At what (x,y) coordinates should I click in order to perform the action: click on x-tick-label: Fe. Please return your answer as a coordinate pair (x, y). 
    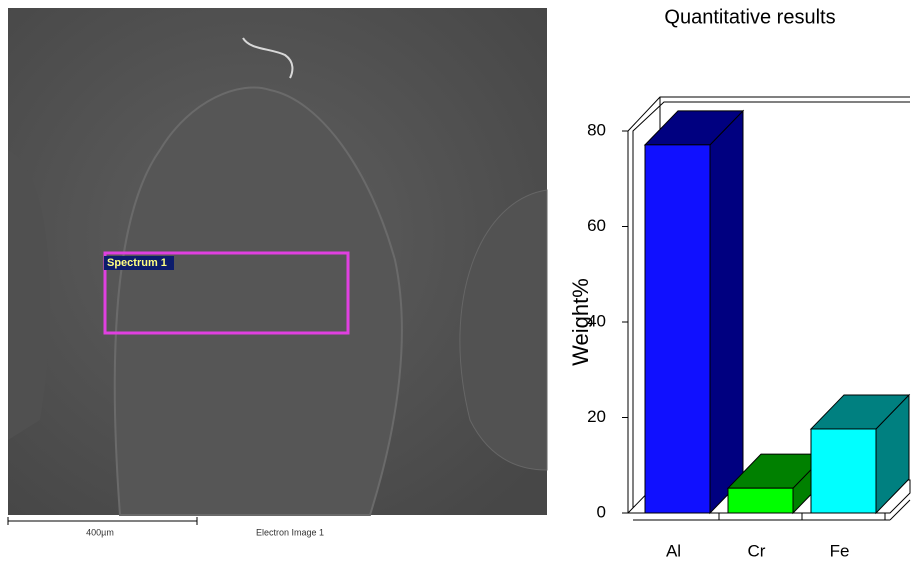
    Looking at the image, I should click on (840, 550).